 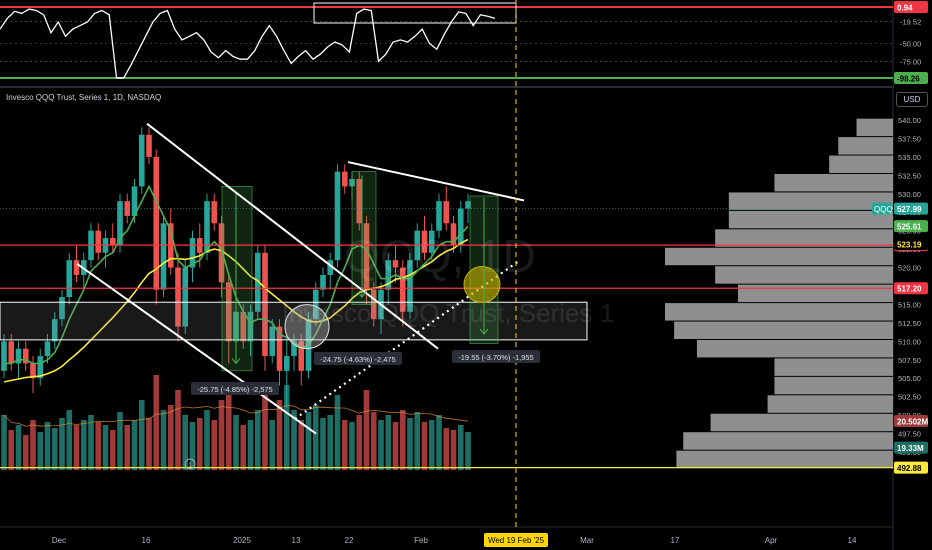 I want to click on watermark-name: Invesco QQQ Trust, Series 1, so click(x=448, y=313).